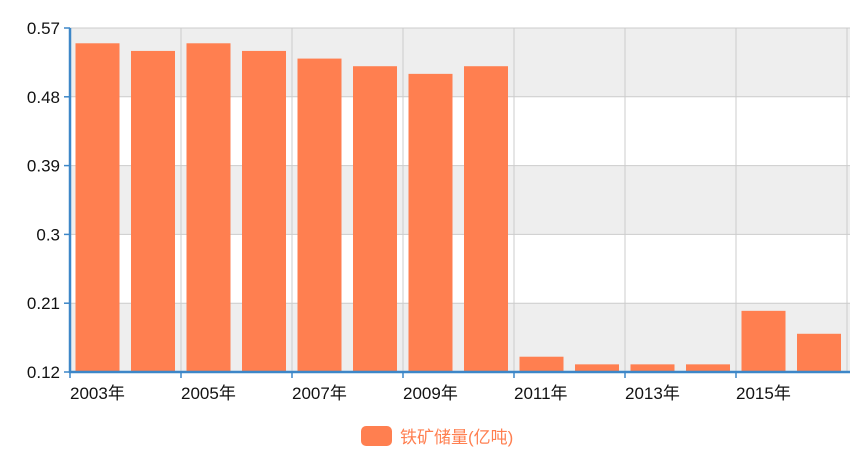 Image resolution: width=865 pixels, height=474 pixels. Describe the element at coordinates (430, 222) in the screenshot. I see `bar-2009年` at that location.